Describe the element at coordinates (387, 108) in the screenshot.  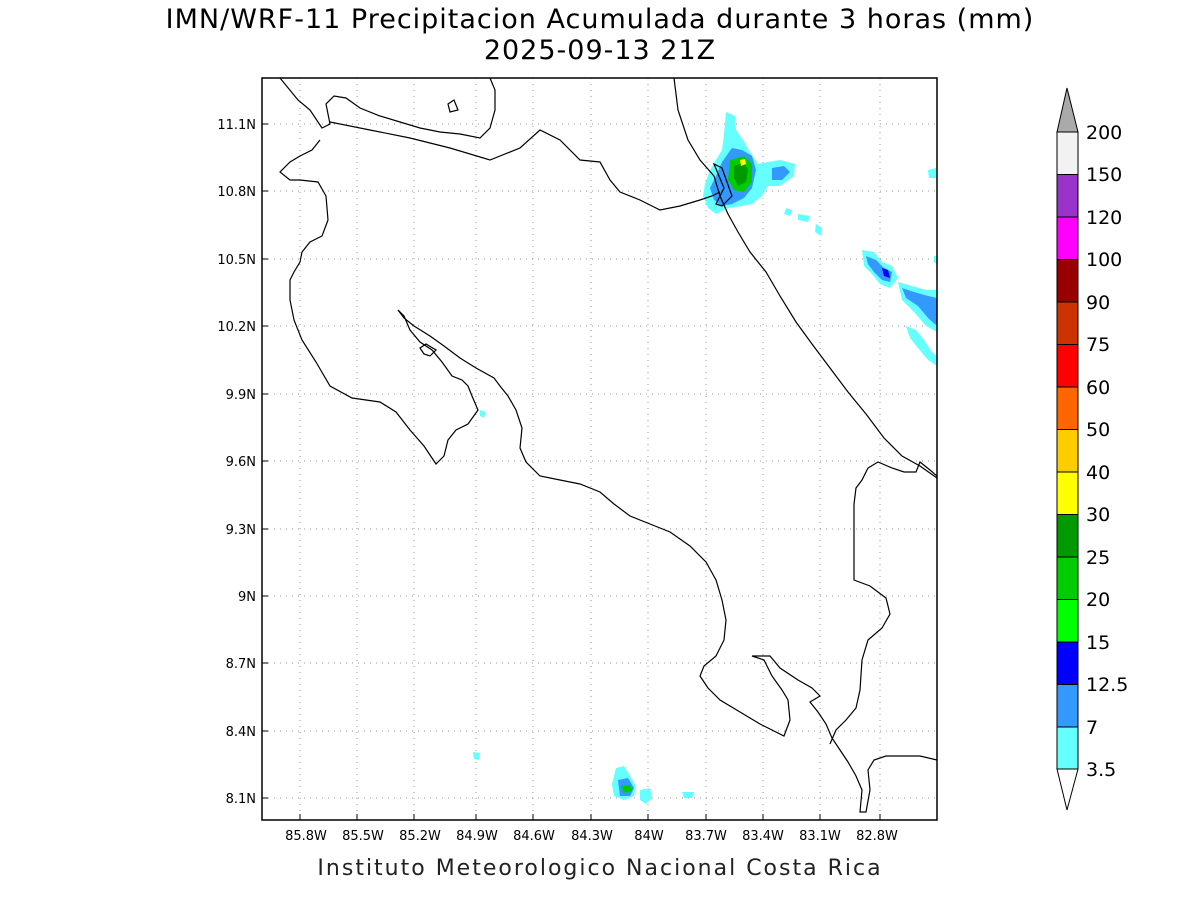
I see `coastline-nicaragua-north` at that location.